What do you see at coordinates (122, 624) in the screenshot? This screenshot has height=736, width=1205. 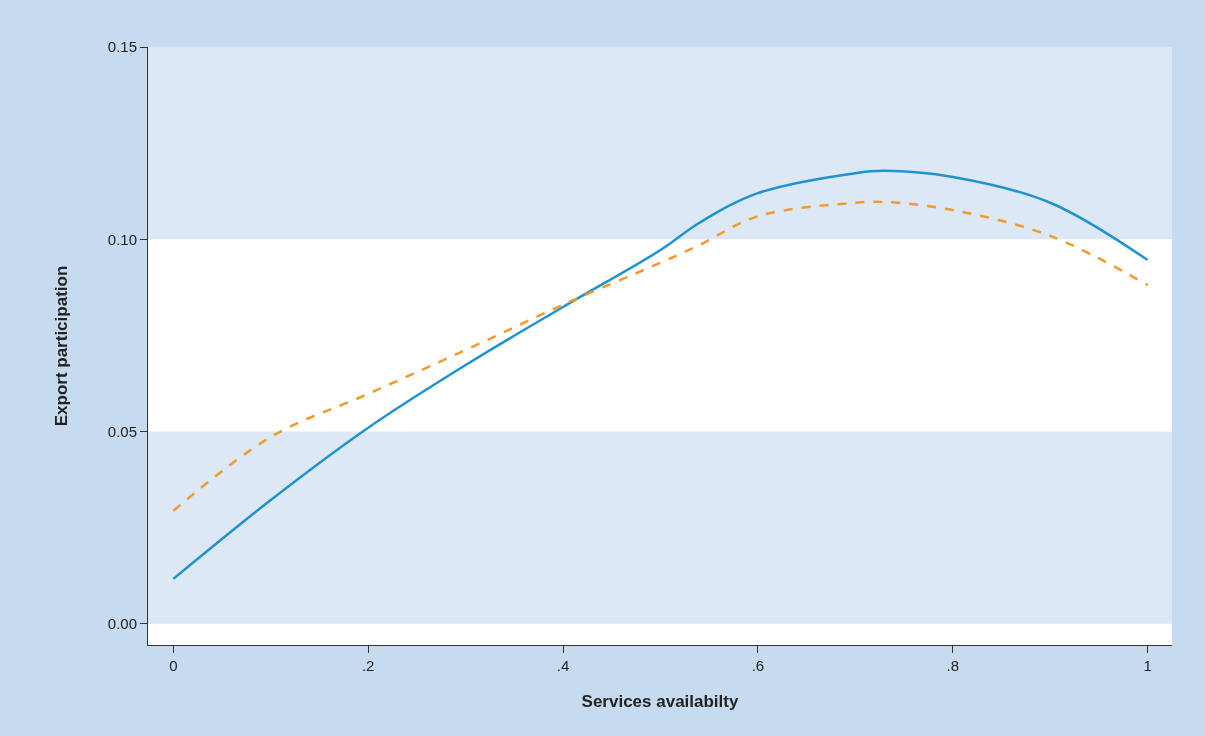 I see `y-tick-label: 0.00` at bounding box center [122, 624].